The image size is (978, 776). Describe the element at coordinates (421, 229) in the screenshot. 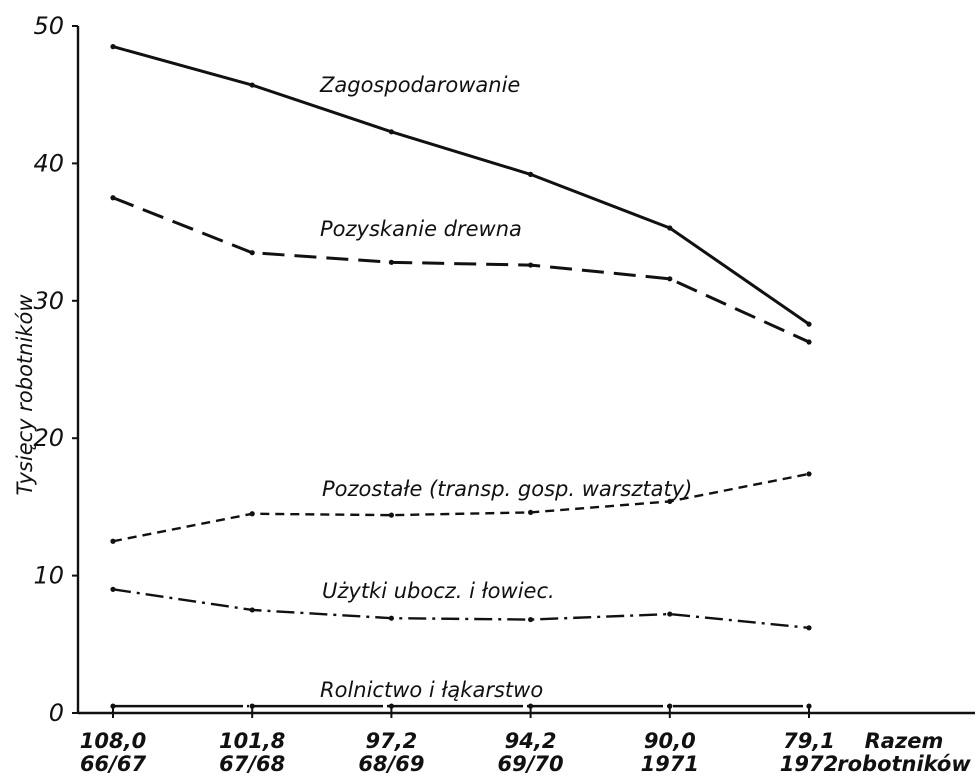

I see `series-label: Pozyskanie drewna` at that location.